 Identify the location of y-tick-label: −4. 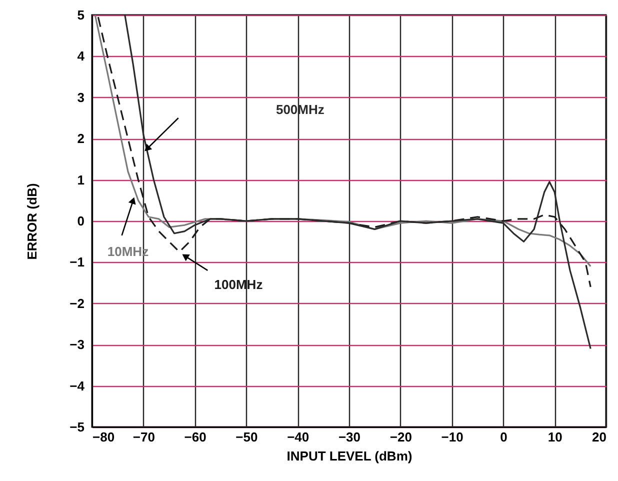
(78, 386).